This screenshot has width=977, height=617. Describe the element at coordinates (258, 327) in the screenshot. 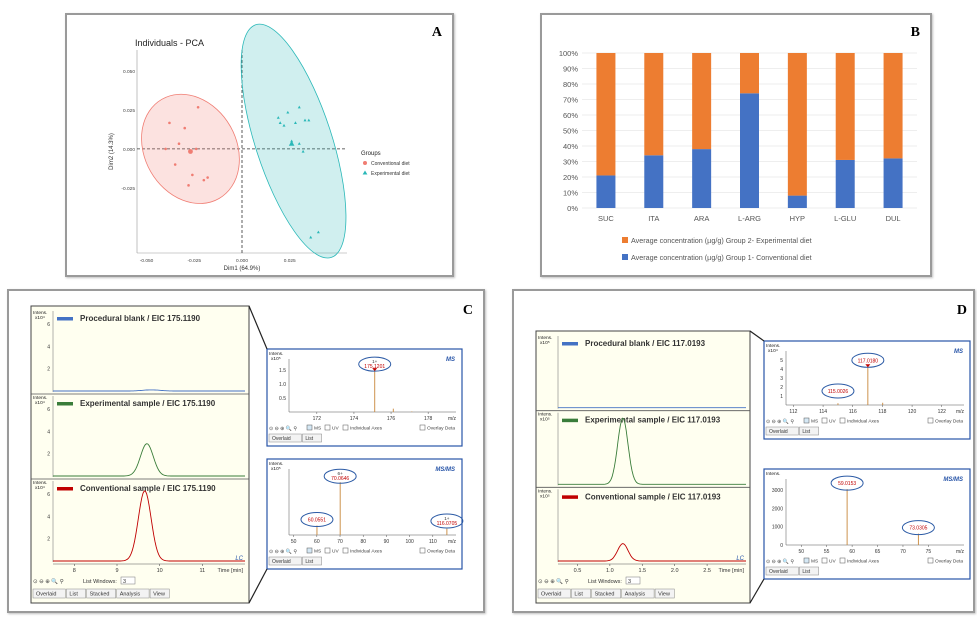

I see `zoom-connector` at that location.